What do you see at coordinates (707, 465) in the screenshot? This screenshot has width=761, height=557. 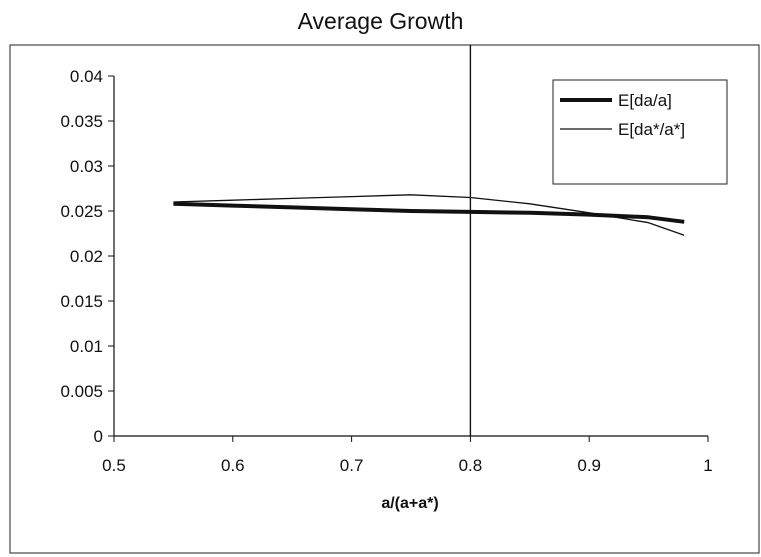 I see `x-tick-label: 1` at bounding box center [707, 465].